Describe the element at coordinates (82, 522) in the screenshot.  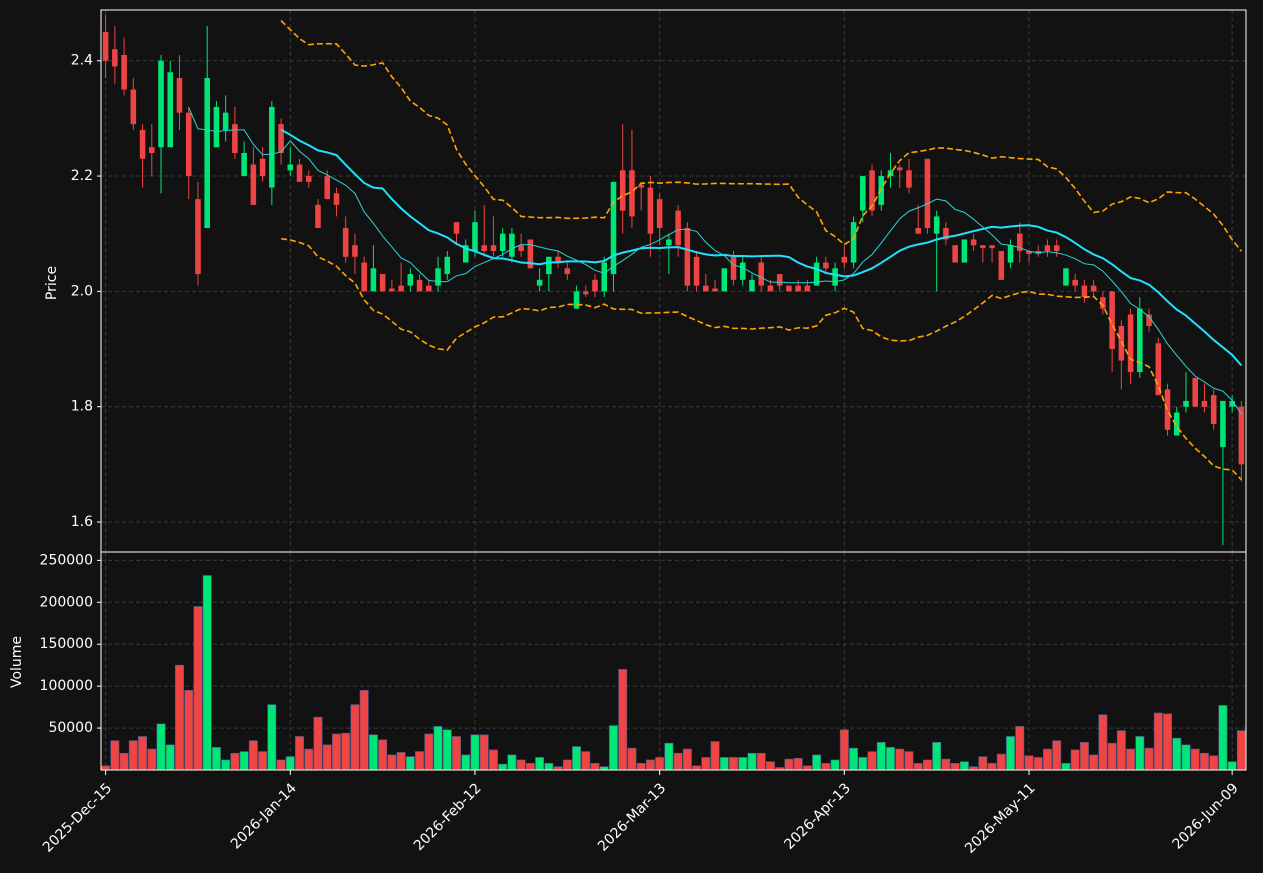
I see `y-tick-label: 1.6` at that location.